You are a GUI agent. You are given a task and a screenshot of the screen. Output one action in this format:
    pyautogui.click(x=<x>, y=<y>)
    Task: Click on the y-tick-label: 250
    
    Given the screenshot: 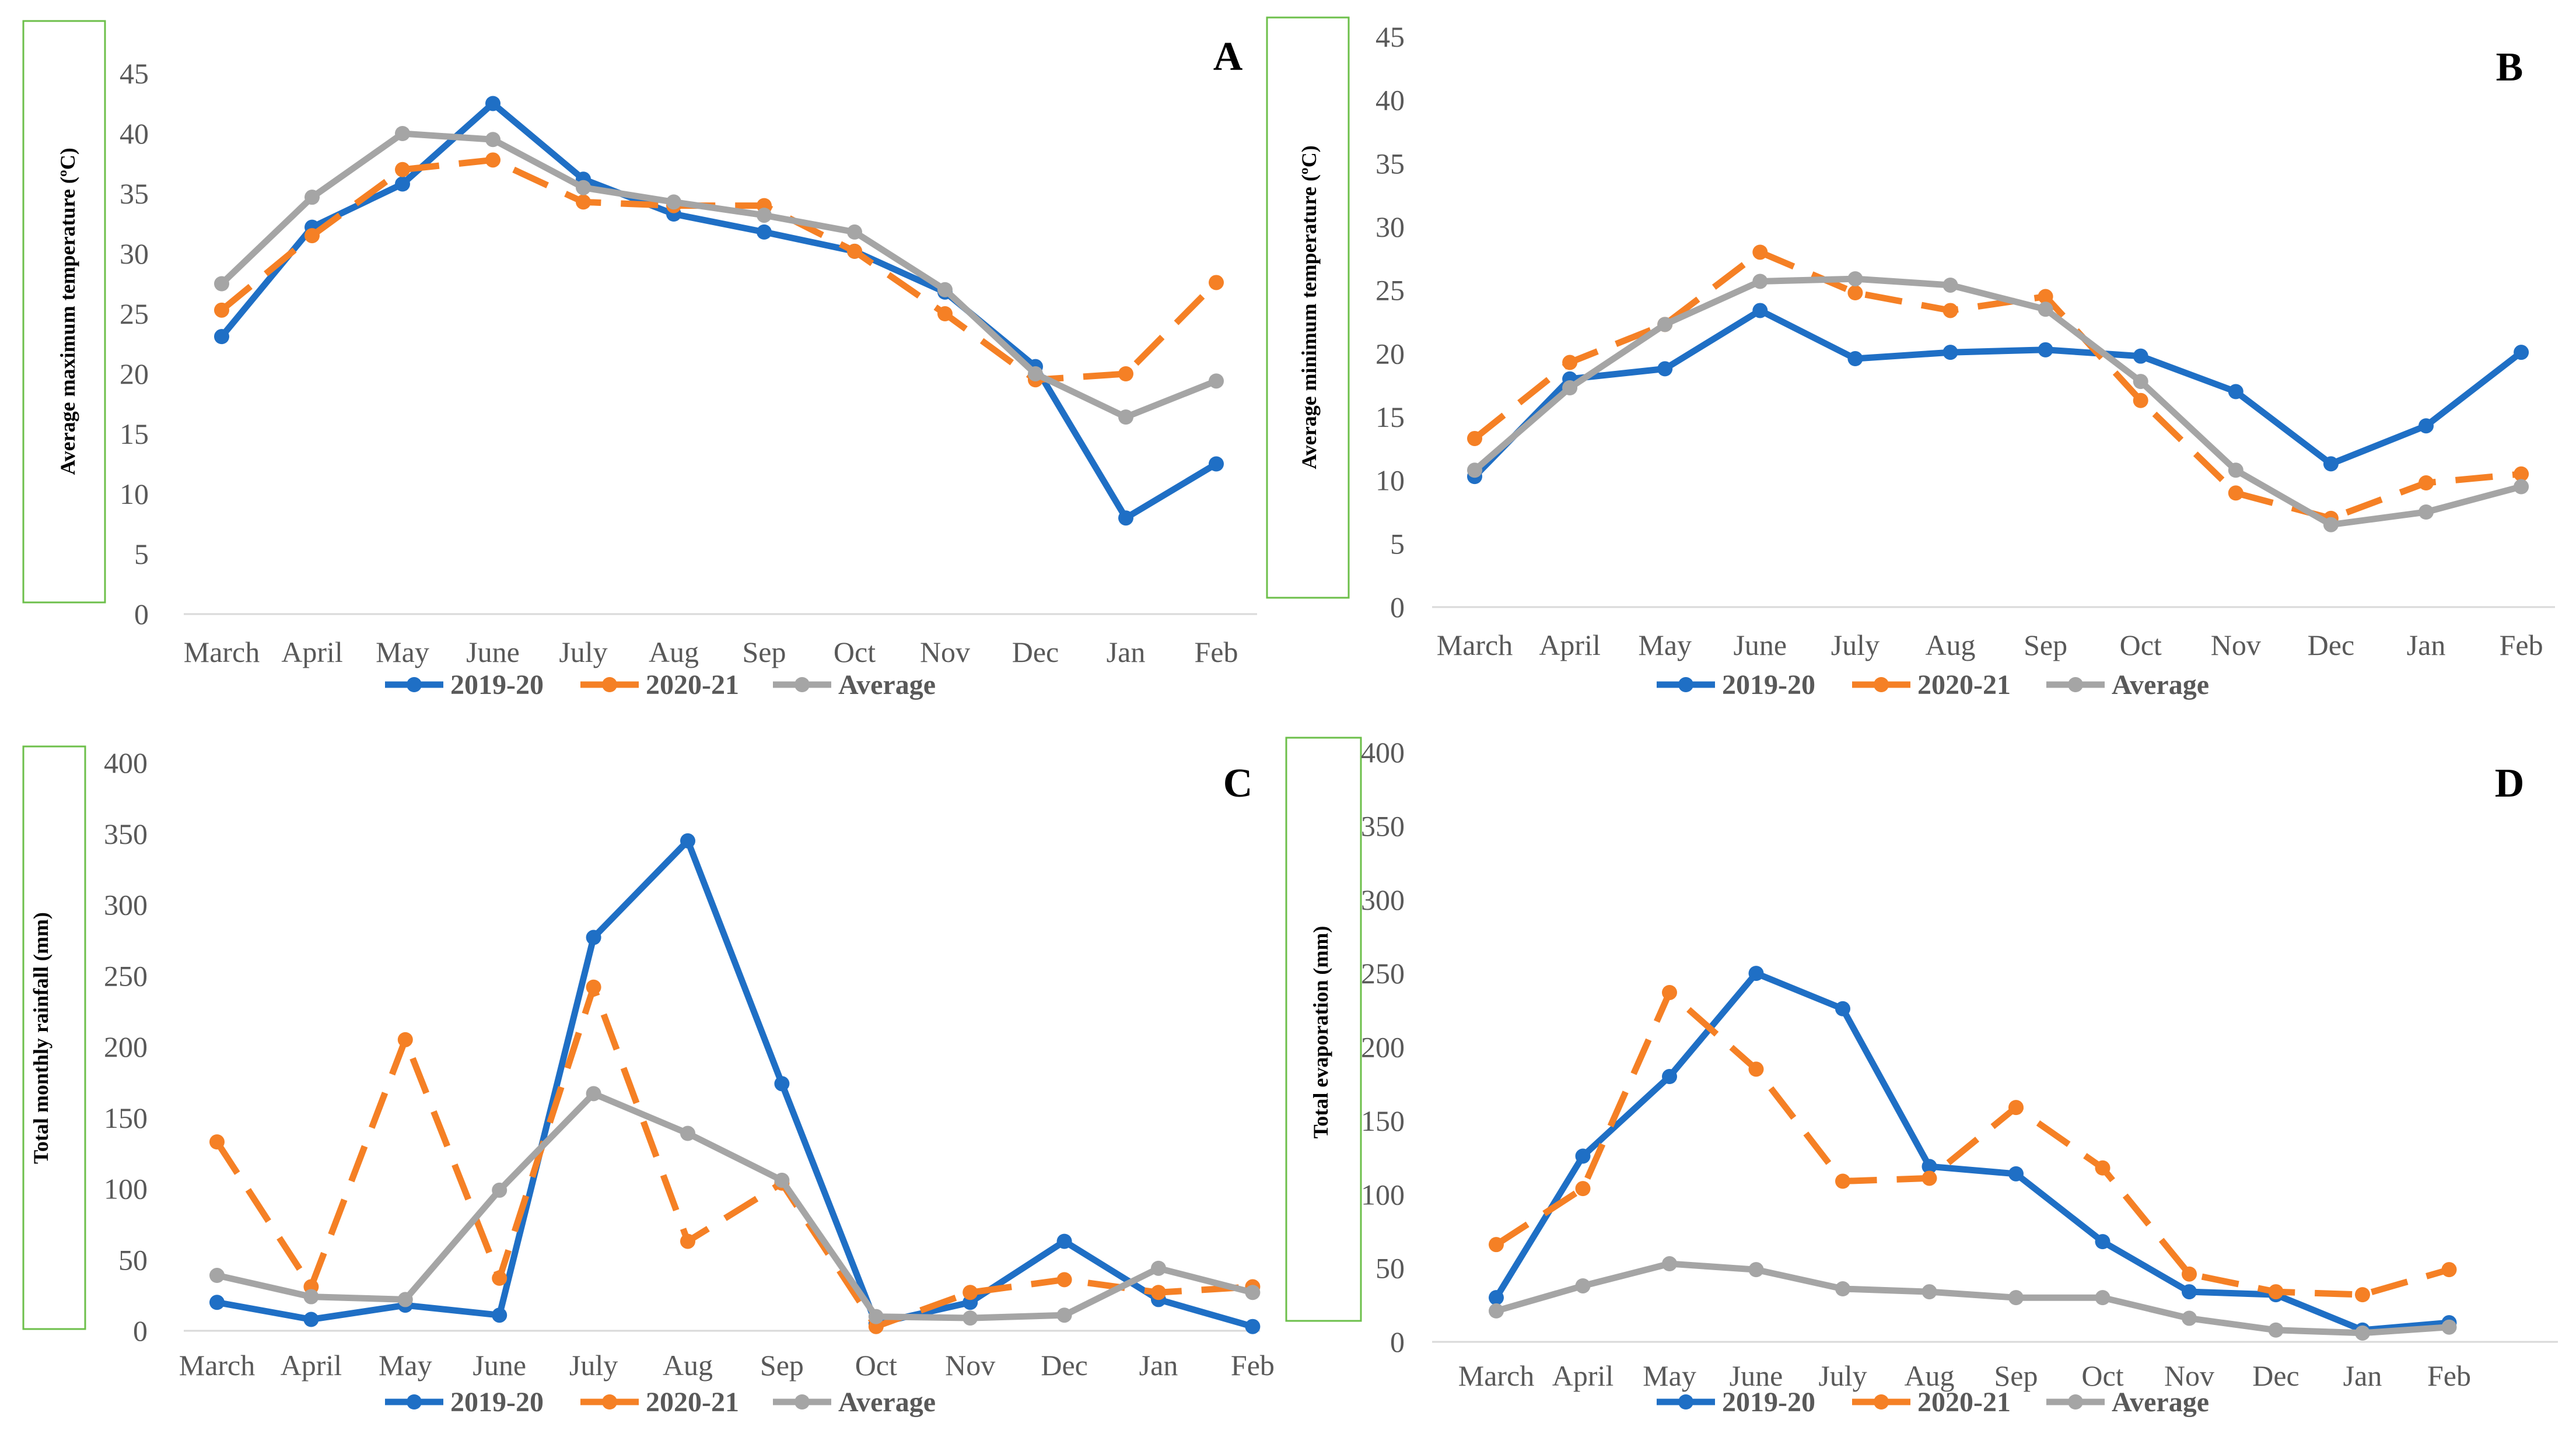 What is the action you would take?
    pyautogui.click(x=126, y=975)
    